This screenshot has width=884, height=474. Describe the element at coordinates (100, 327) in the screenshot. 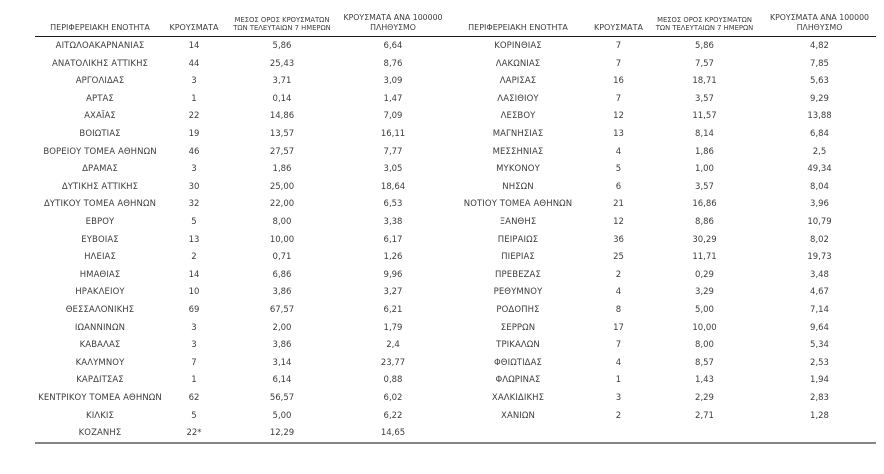

I see `region-cell-left: ΙΩΑΝΝΙΝΩΝ` at that location.